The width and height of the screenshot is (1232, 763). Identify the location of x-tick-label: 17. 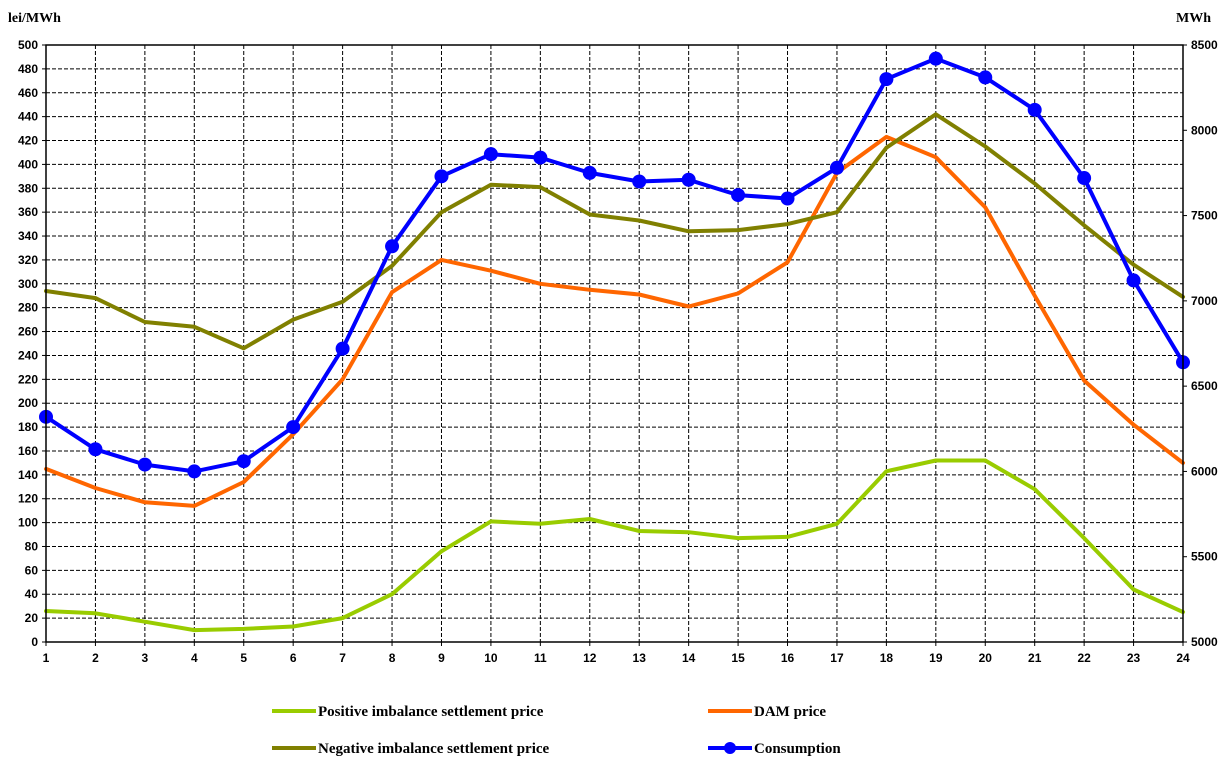
(837, 658).